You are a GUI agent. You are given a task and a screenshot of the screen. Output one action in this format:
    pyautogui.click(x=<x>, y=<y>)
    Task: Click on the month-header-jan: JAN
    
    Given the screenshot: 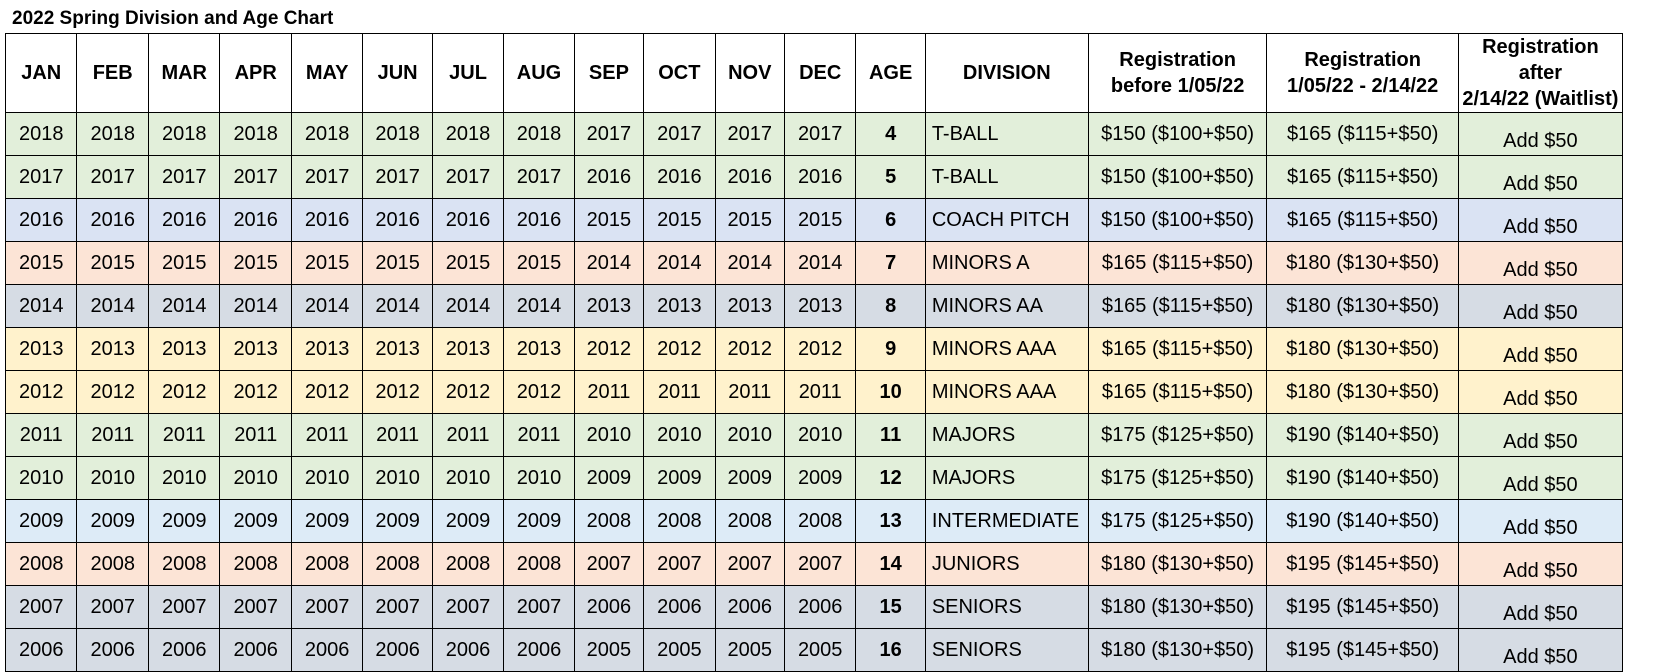 What is the action you would take?
    pyautogui.click(x=41, y=73)
    